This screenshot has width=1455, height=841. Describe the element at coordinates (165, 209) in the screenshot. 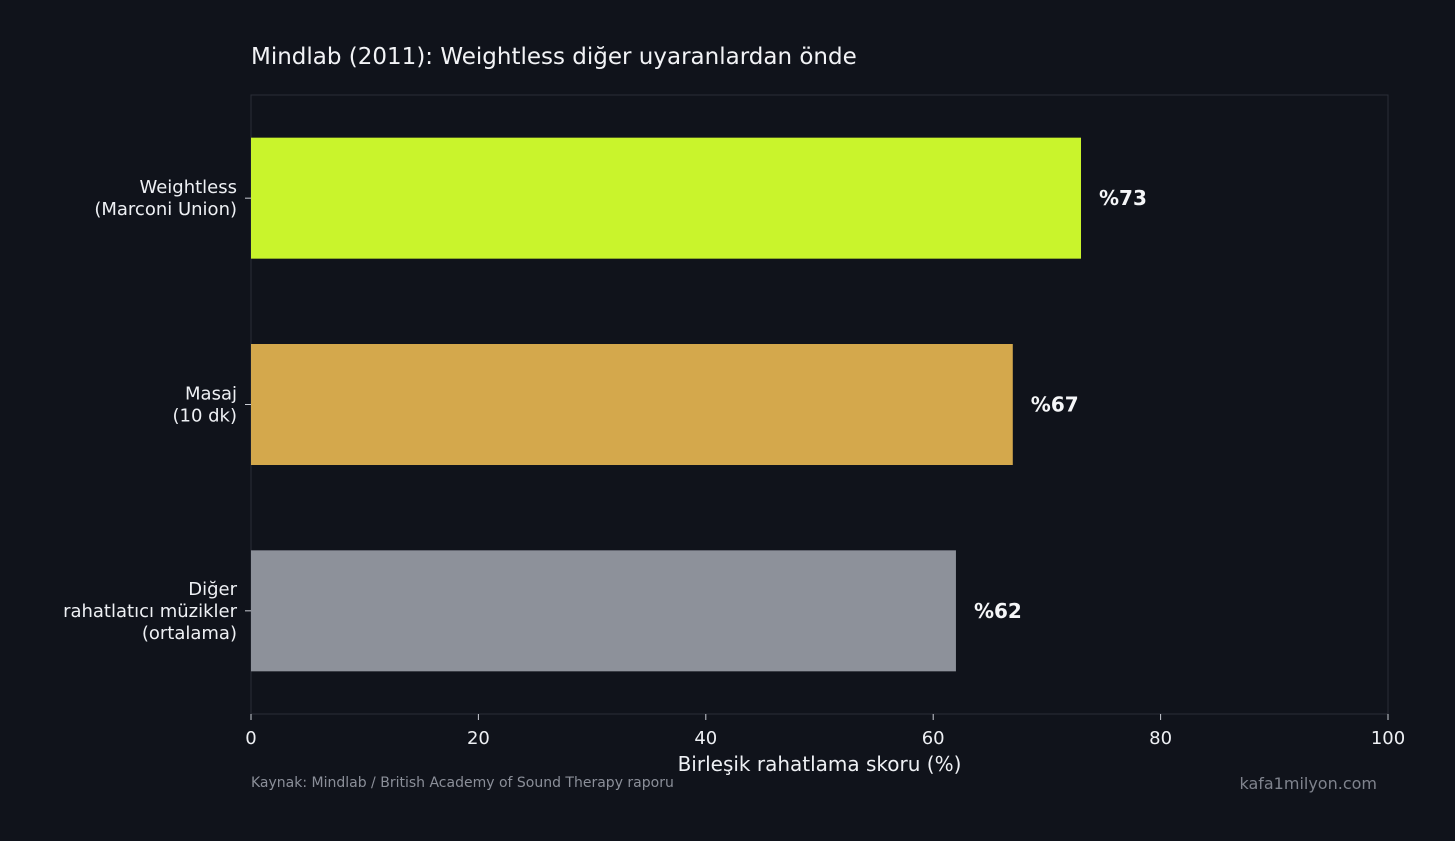

I see `category-label-line: (Marconi Union)` at that location.